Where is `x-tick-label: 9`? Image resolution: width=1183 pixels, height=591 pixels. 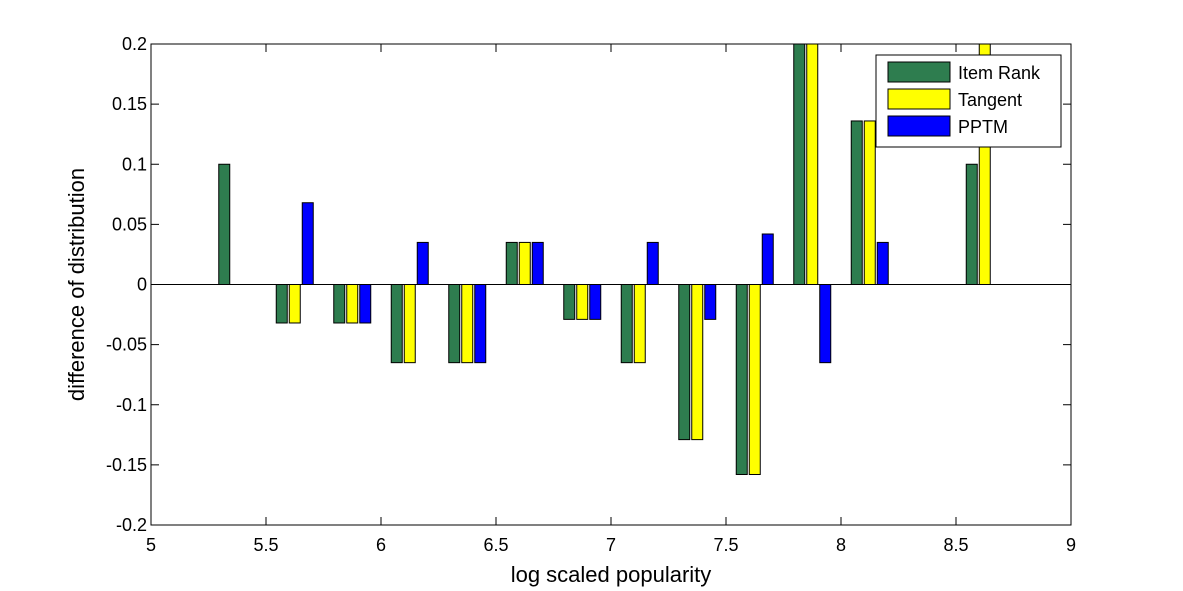
x-tick-label: 9 is located at coordinates (1071, 545).